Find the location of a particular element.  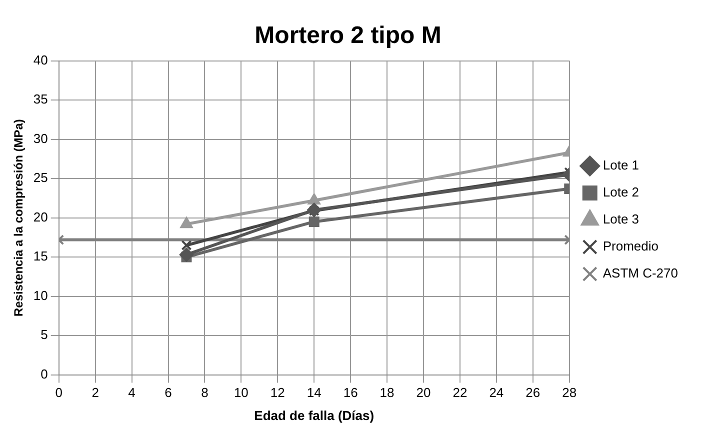

legend-label: Lote 3 is located at coordinates (621, 219).